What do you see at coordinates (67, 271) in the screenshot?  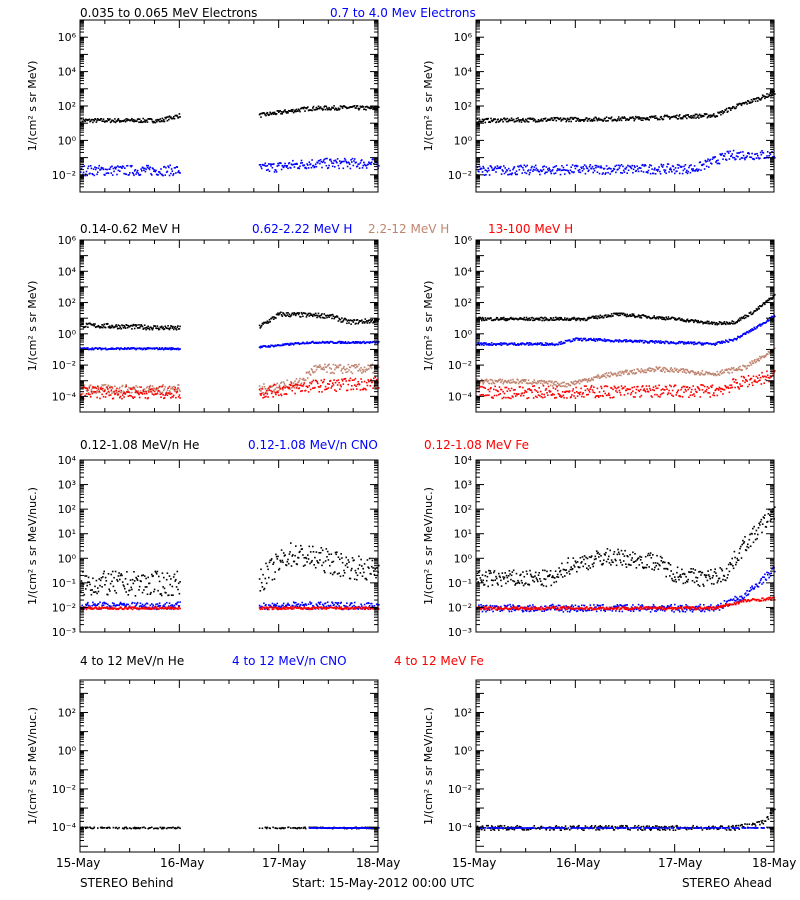 I see `y-tick-label: 10⁴` at bounding box center [67, 271].